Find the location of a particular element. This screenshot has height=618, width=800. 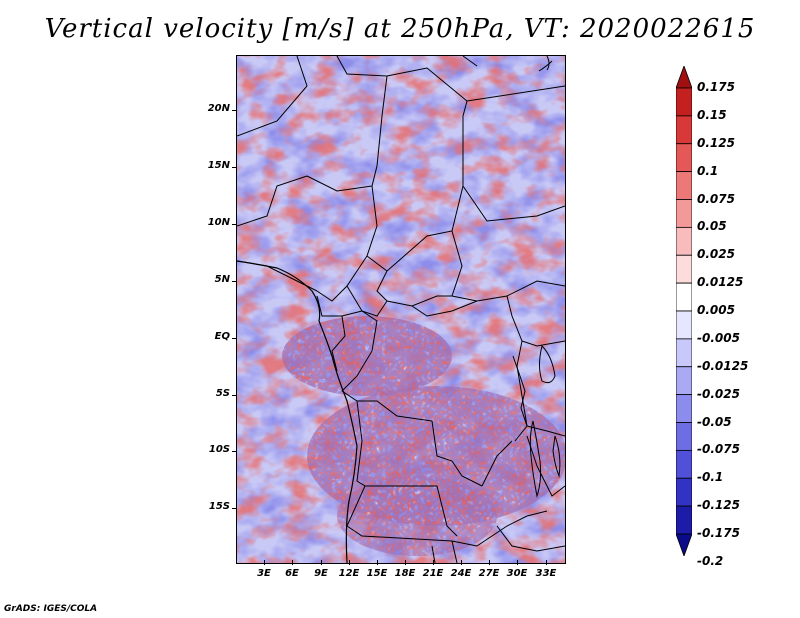

lon-label: 15E is located at coordinates (377, 573).